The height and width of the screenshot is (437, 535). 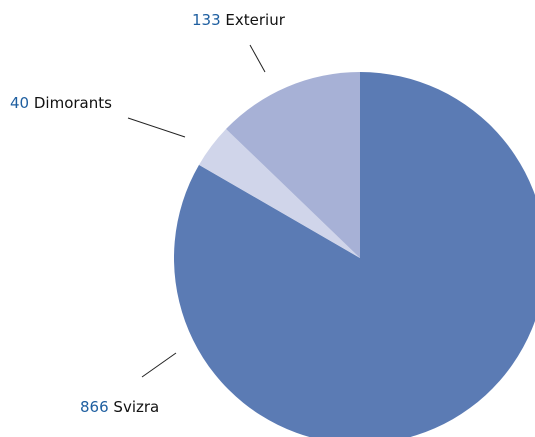 I want to click on slice-label: 133 Exteriur, so click(x=239, y=20).